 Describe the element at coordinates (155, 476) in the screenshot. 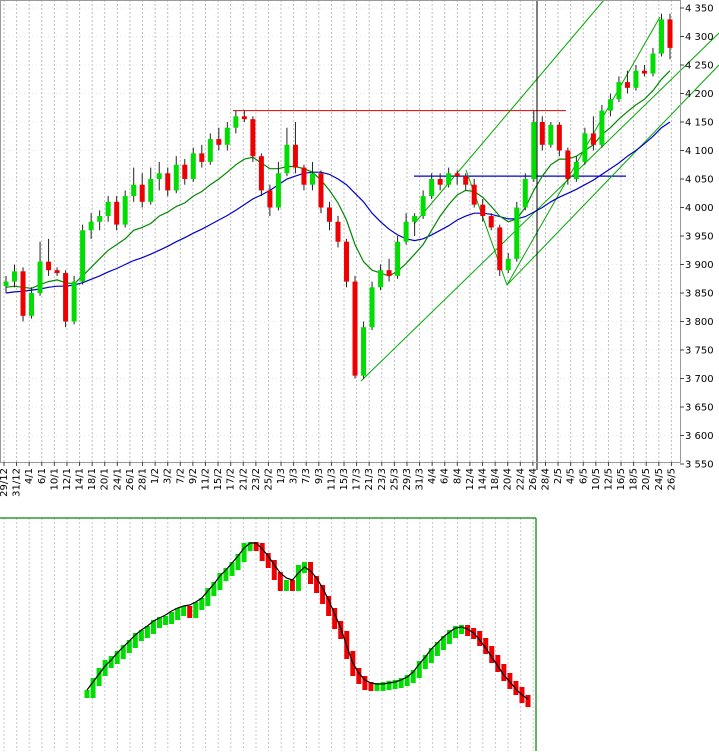

I see `x-tick-label: 1/2` at that location.